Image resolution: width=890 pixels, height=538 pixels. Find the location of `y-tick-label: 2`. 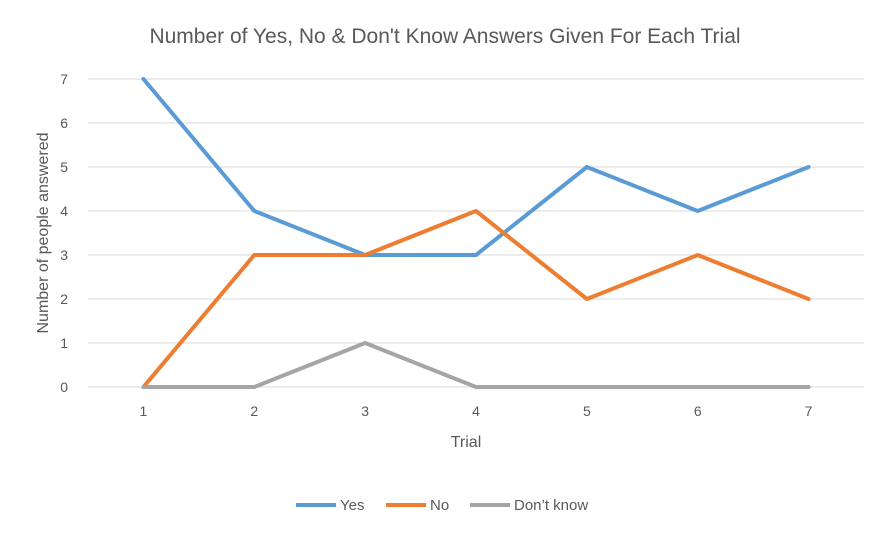

y-tick-label: 2 is located at coordinates (64, 299).